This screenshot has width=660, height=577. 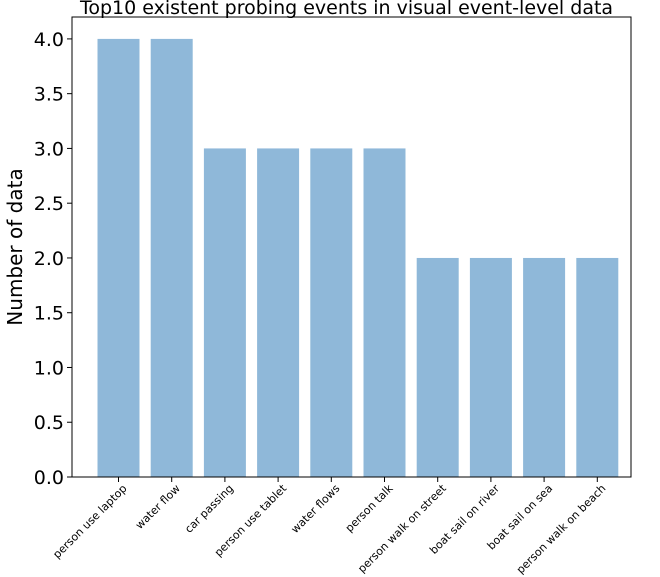 What do you see at coordinates (278, 312) in the screenshot?
I see `bar-person-use-tablet` at bounding box center [278, 312].